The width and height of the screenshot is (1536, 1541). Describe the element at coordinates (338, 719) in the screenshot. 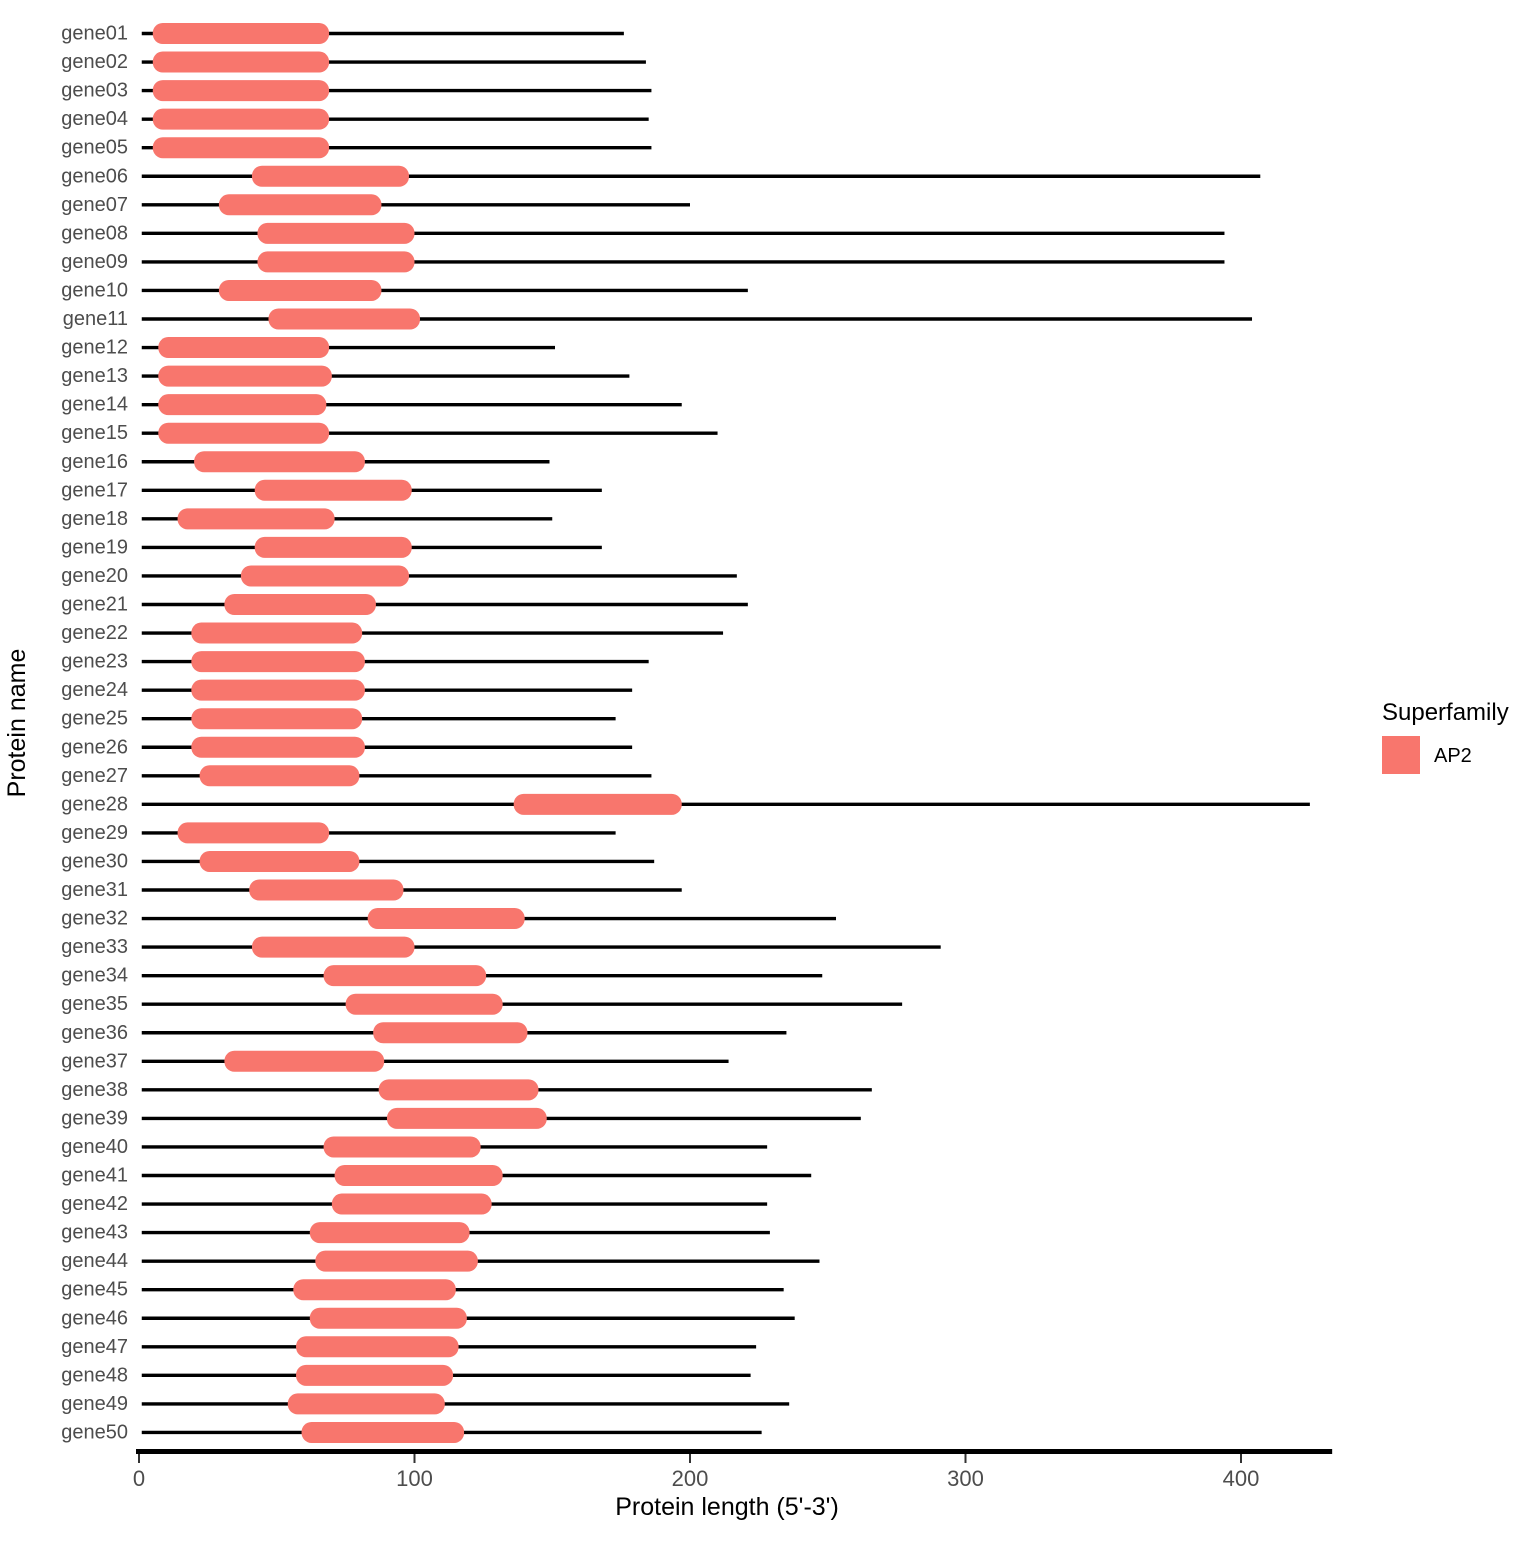

I see `gene-row: gene25` at that location.